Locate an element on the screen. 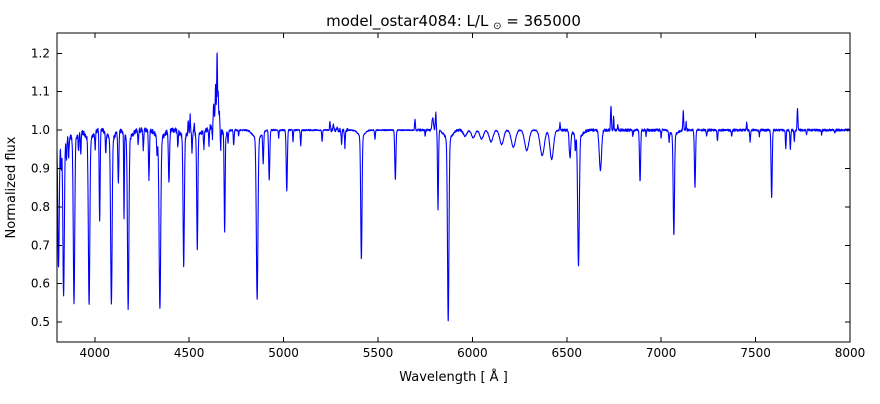 This screenshot has width=880, height=404. x-tick-label: 7000 is located at coordinates (661, 353).